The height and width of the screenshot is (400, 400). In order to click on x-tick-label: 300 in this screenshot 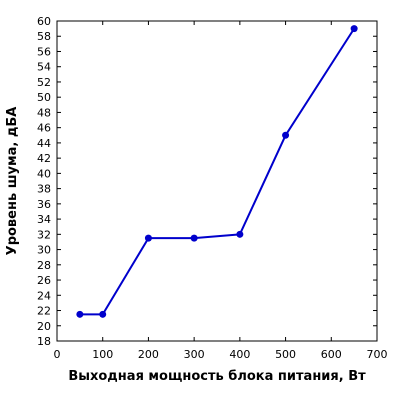, I will do `click(194, 354)`.